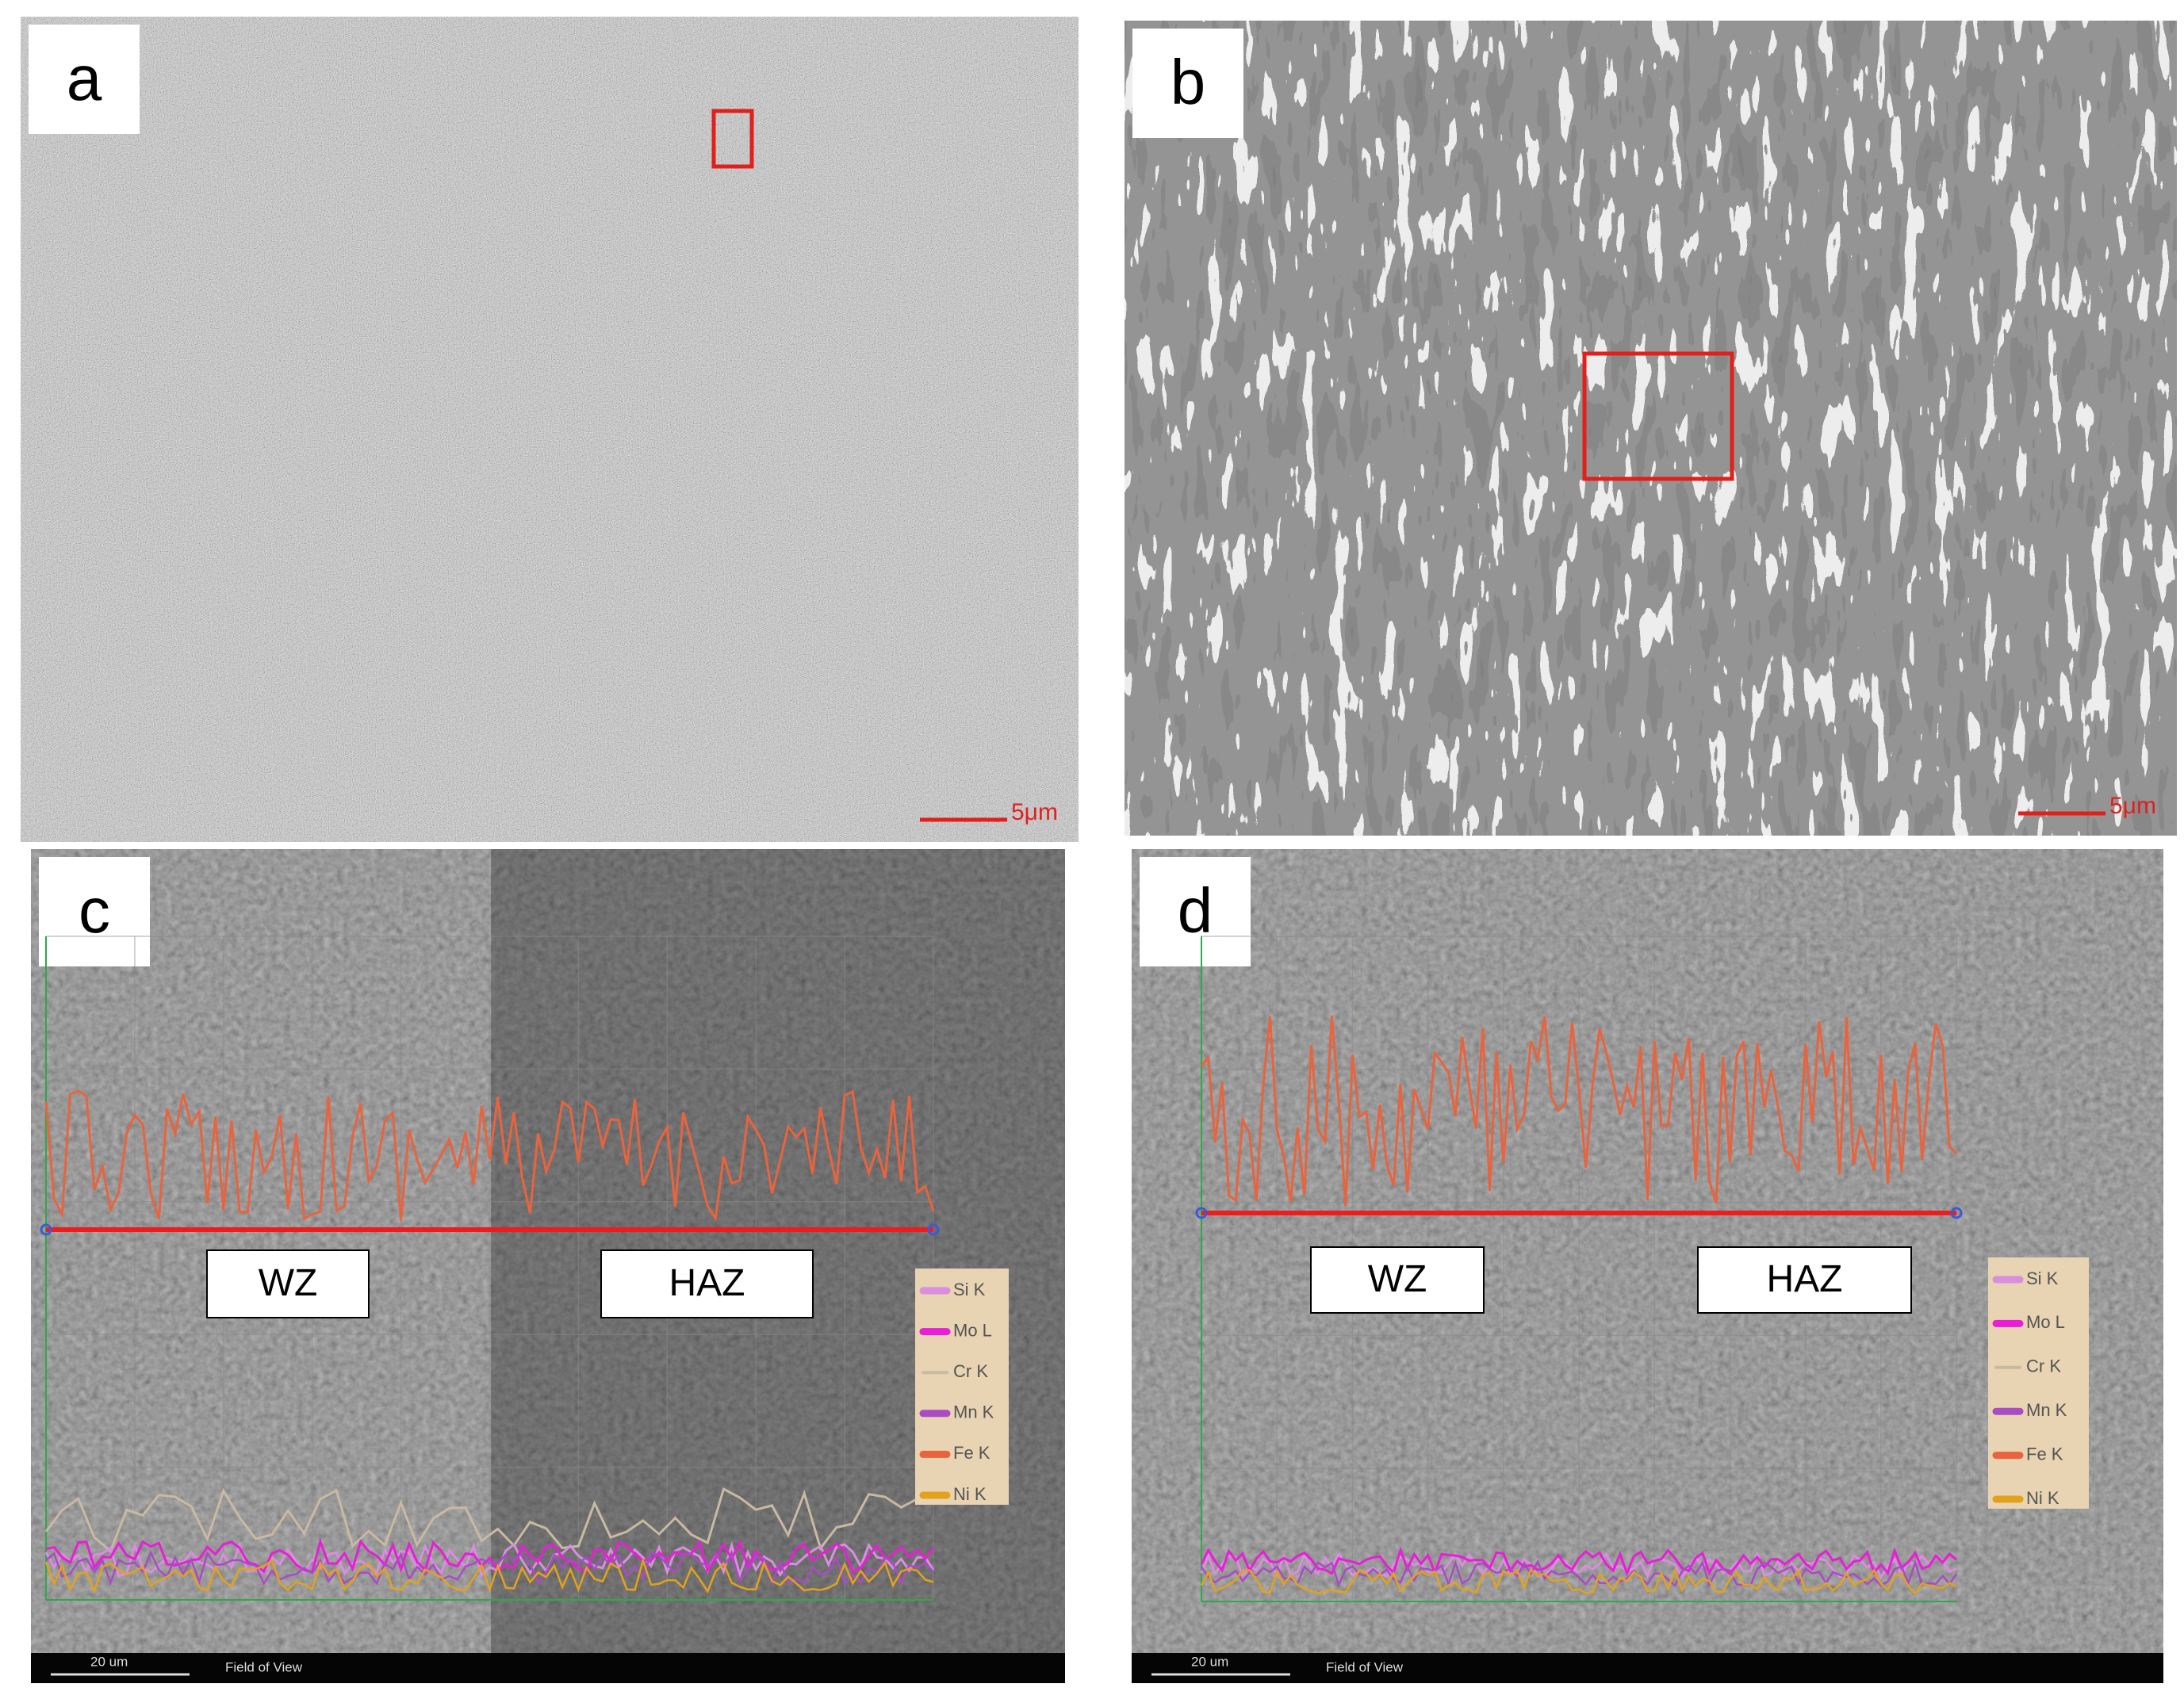 The width and height of the screenshot is (2184, 1699). I want to click on panel-label: b, so click(1188, 82).